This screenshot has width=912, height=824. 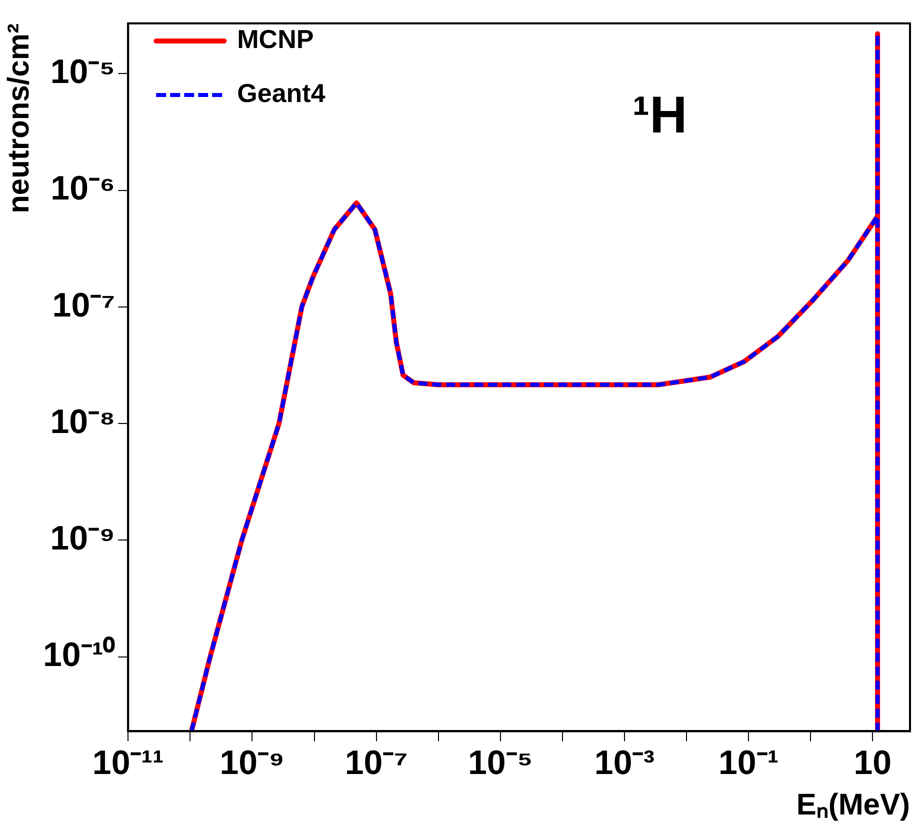 I want to click on legend-label: Geant4, so click(x=281, y=93).